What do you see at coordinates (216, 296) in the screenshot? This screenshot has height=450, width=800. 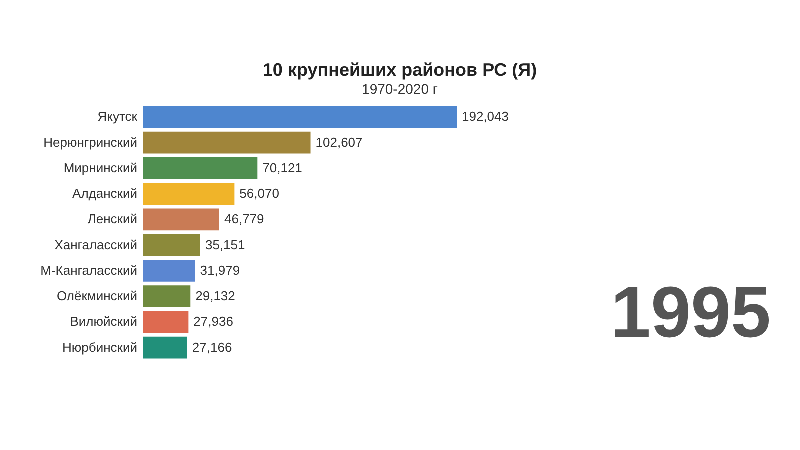 I see `data-label: 29,132` at bounding box center [216, 296].